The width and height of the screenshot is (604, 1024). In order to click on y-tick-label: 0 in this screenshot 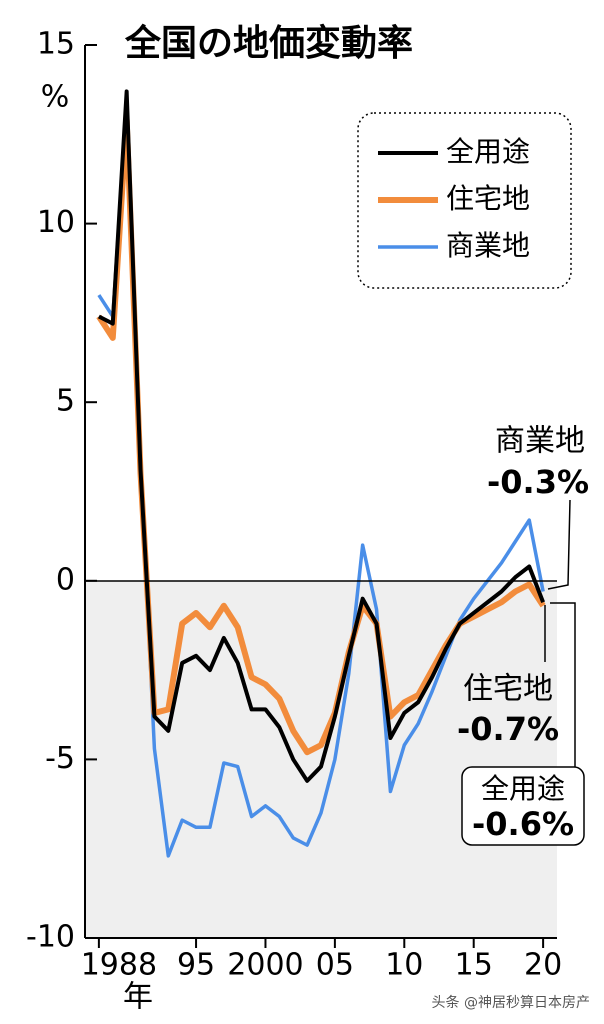, I will do `click(65, 579)`.